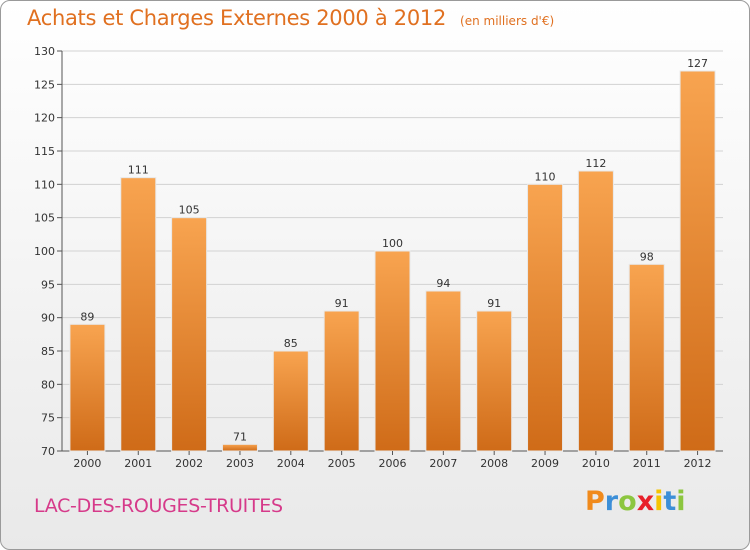  Describe the element at coordinates (189, 210) in the screenshot. I see `data-label: 105` at that location.